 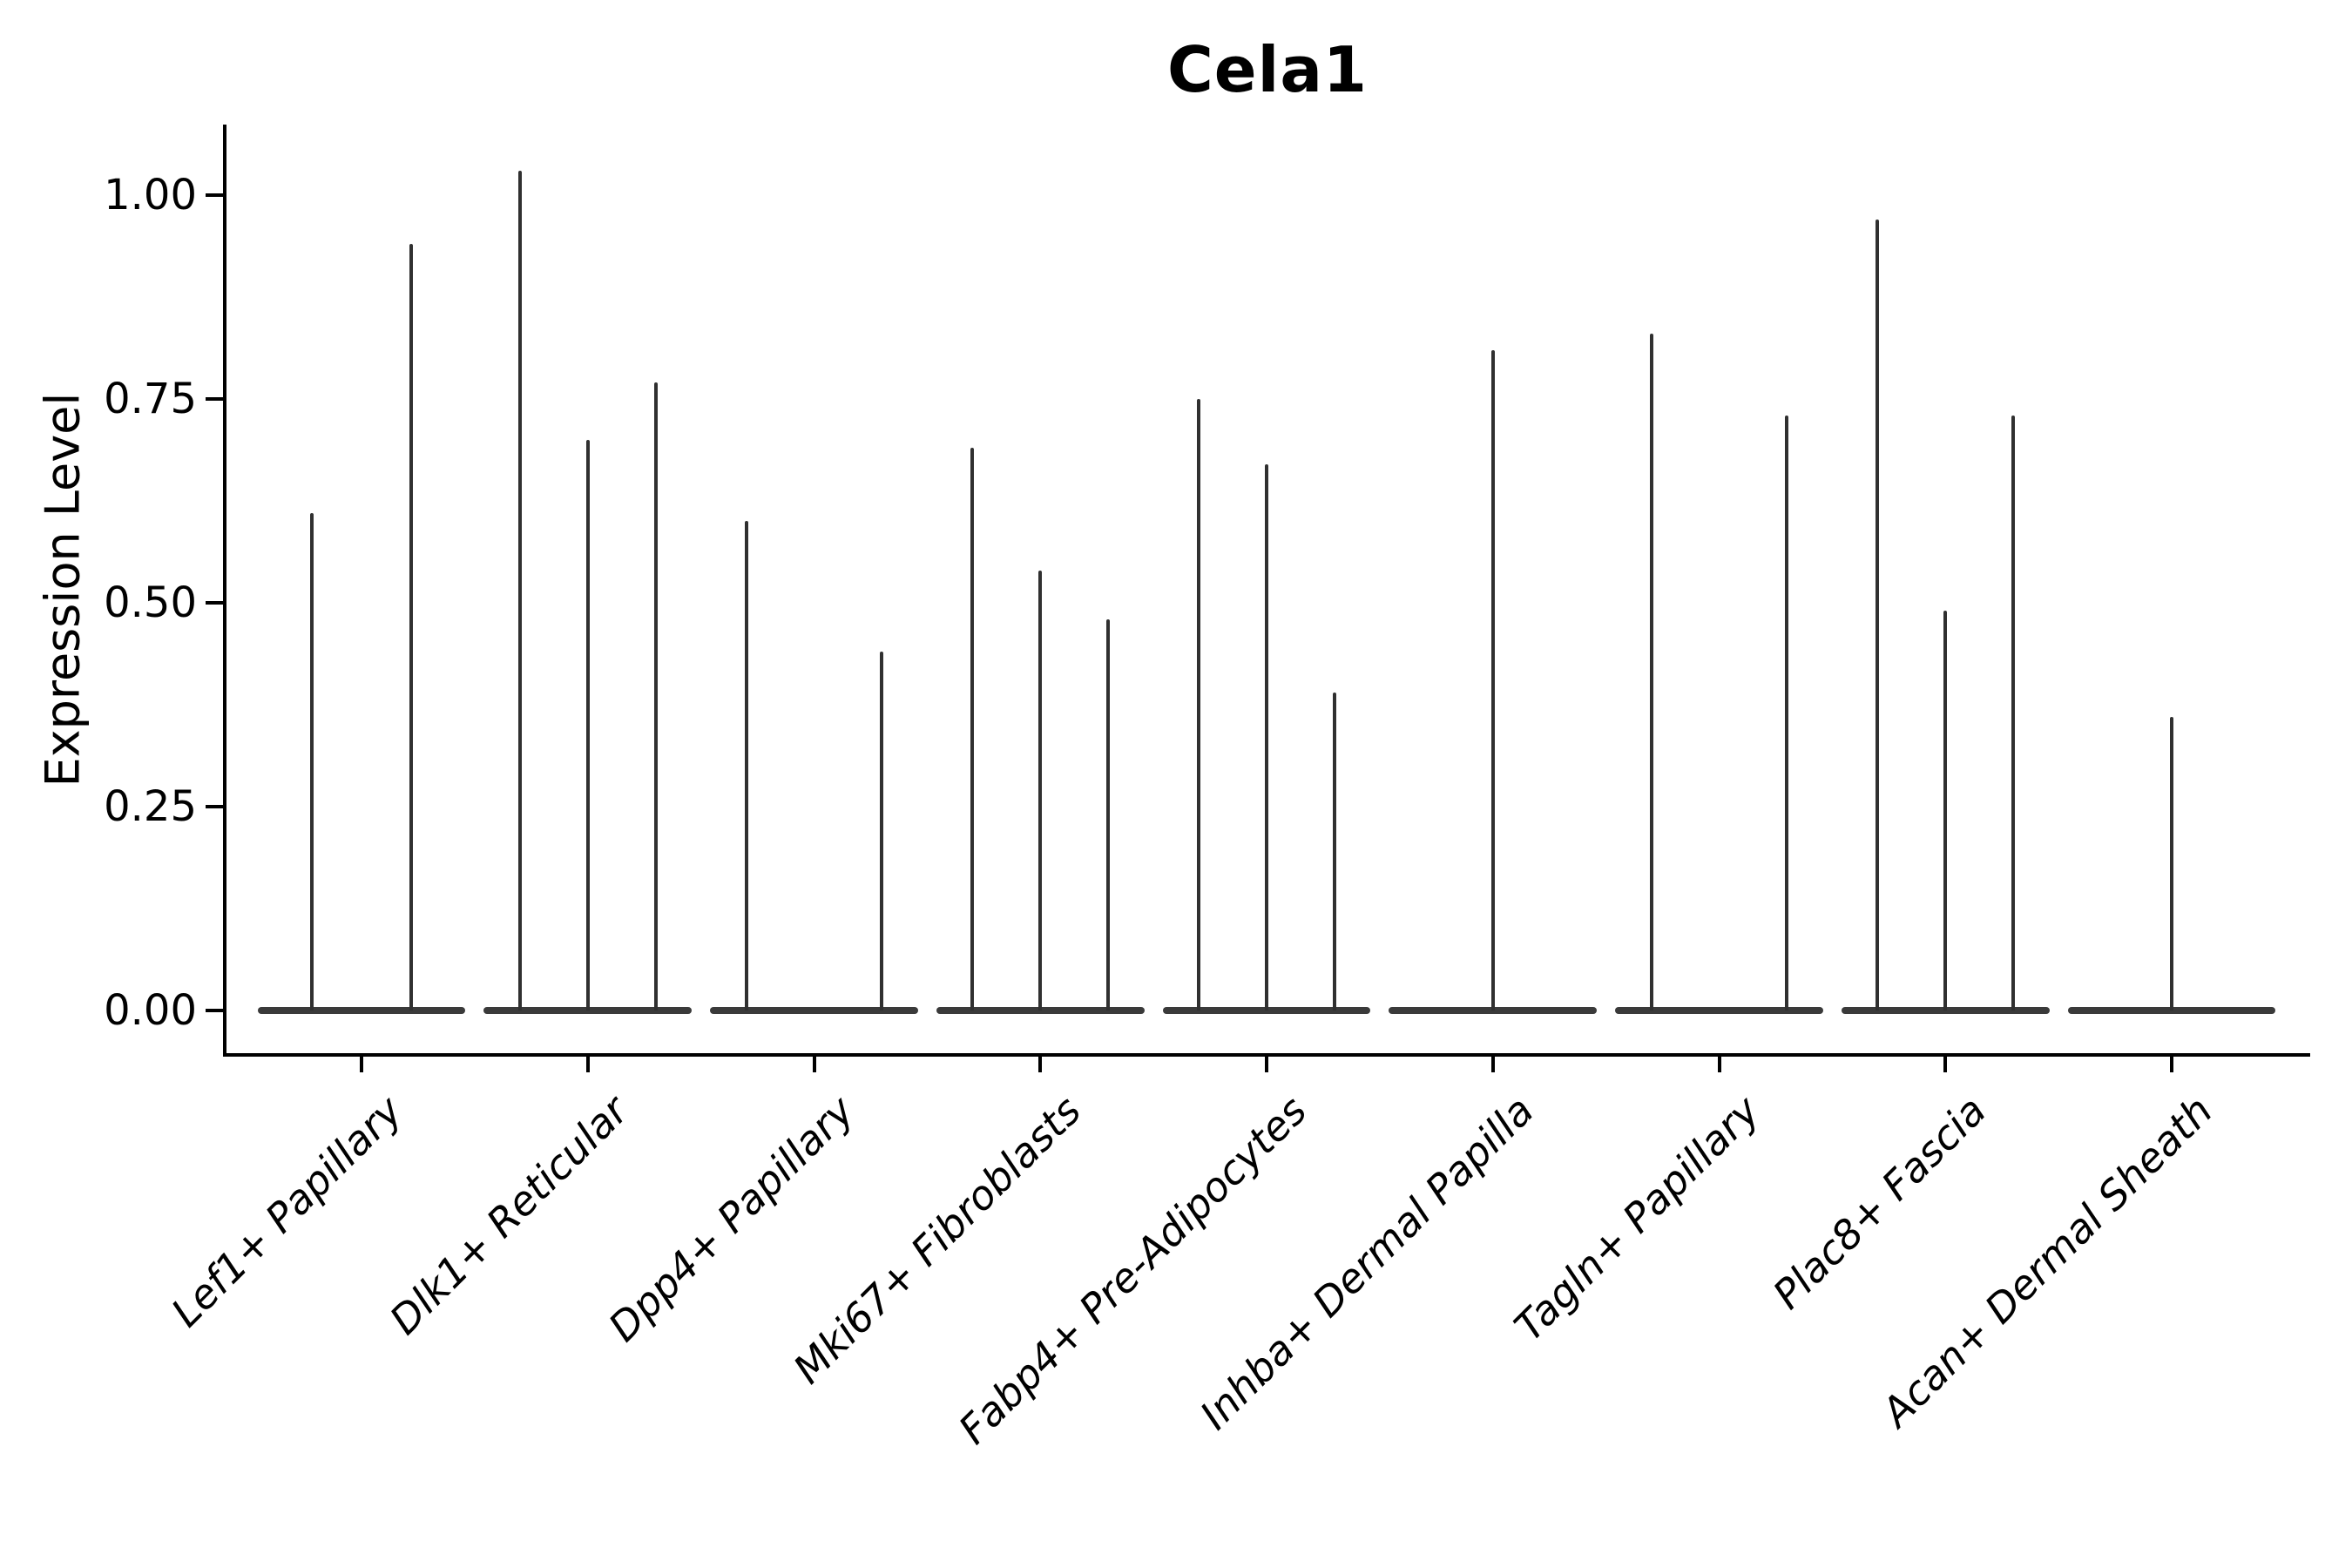 I want to click on x-tick-label: Dlk1+ Reticular, so click(x=509, y=1215).